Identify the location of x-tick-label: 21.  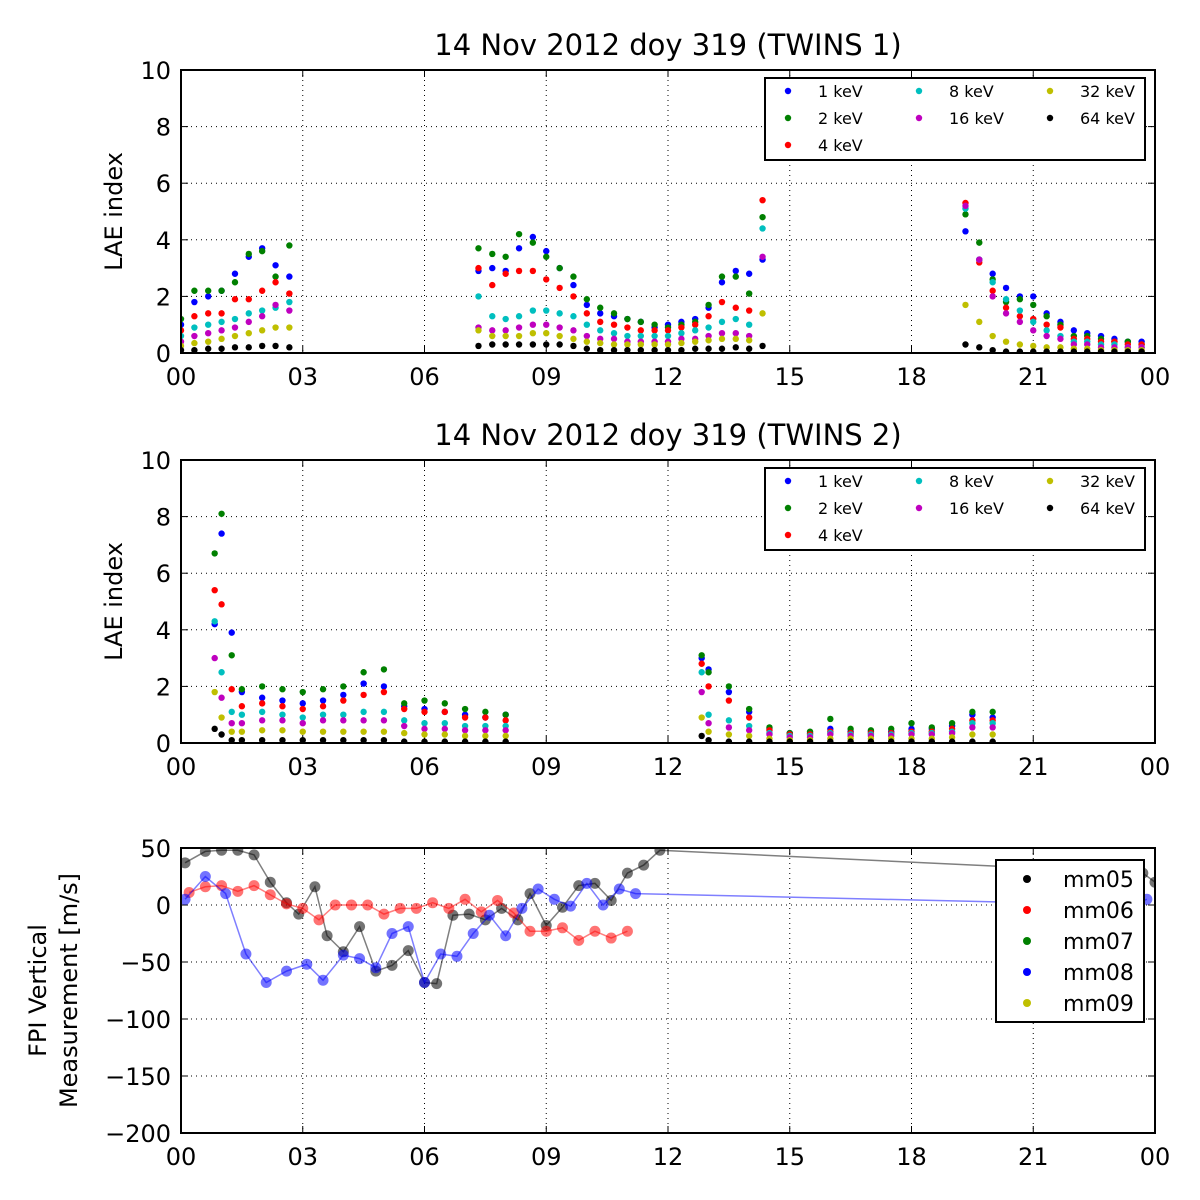
(1033, 1157).